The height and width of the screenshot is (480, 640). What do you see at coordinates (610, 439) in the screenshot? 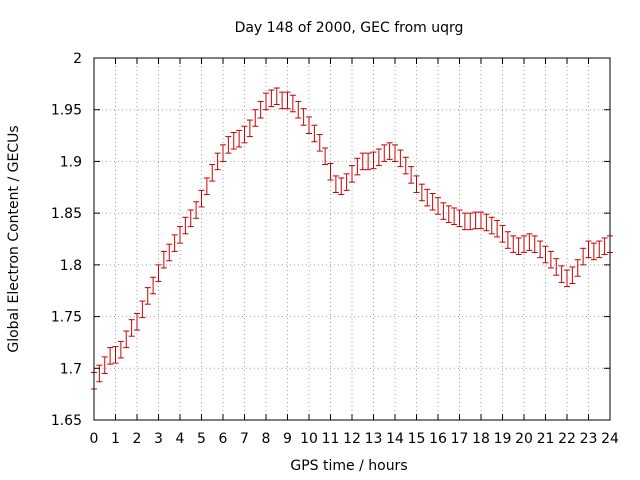
I see `x-tick-label: 24` at bounding box center [610, 439].